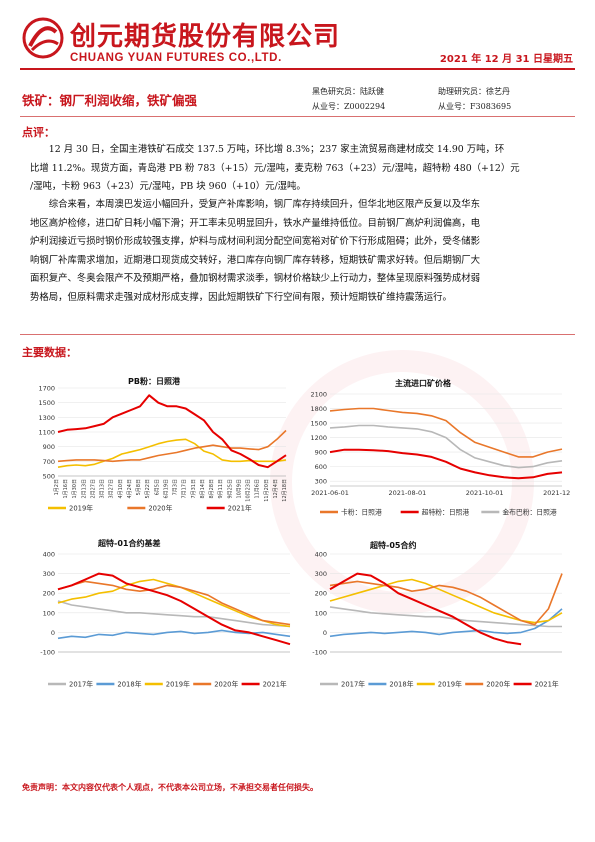  I want to click on header-divider, so click(297, 69).